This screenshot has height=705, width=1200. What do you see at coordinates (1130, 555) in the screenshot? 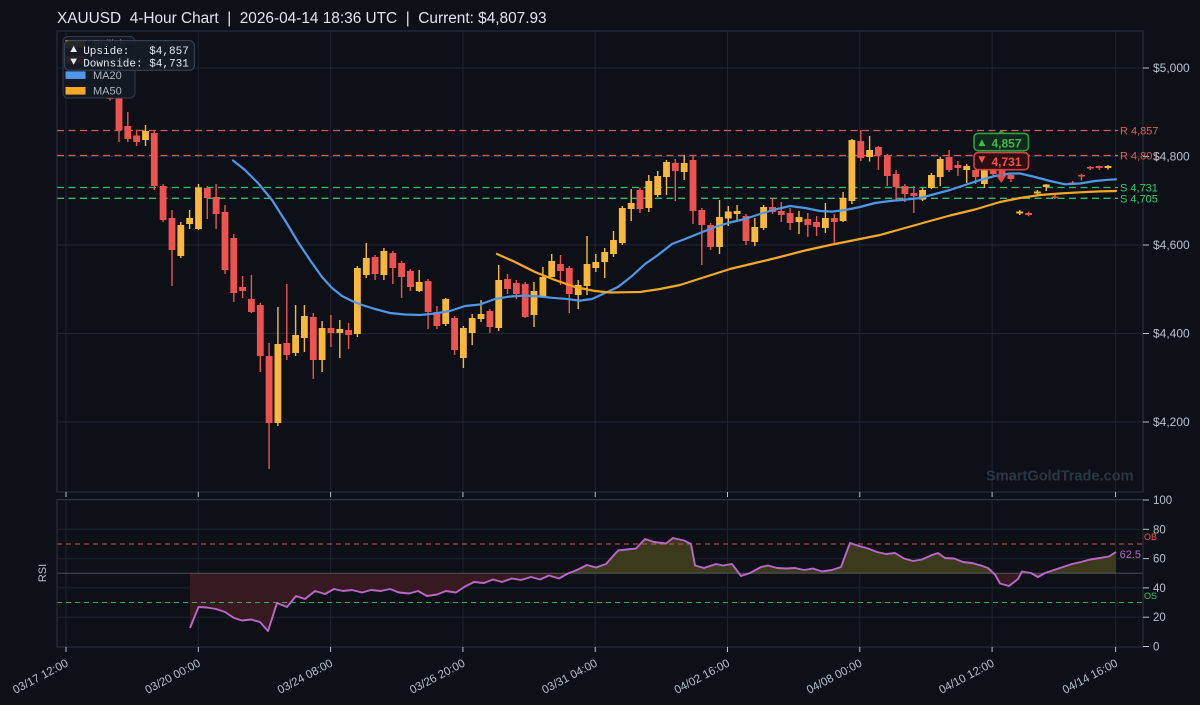
I see `svg-text: 62.5` at bounding box center [1130, 555].